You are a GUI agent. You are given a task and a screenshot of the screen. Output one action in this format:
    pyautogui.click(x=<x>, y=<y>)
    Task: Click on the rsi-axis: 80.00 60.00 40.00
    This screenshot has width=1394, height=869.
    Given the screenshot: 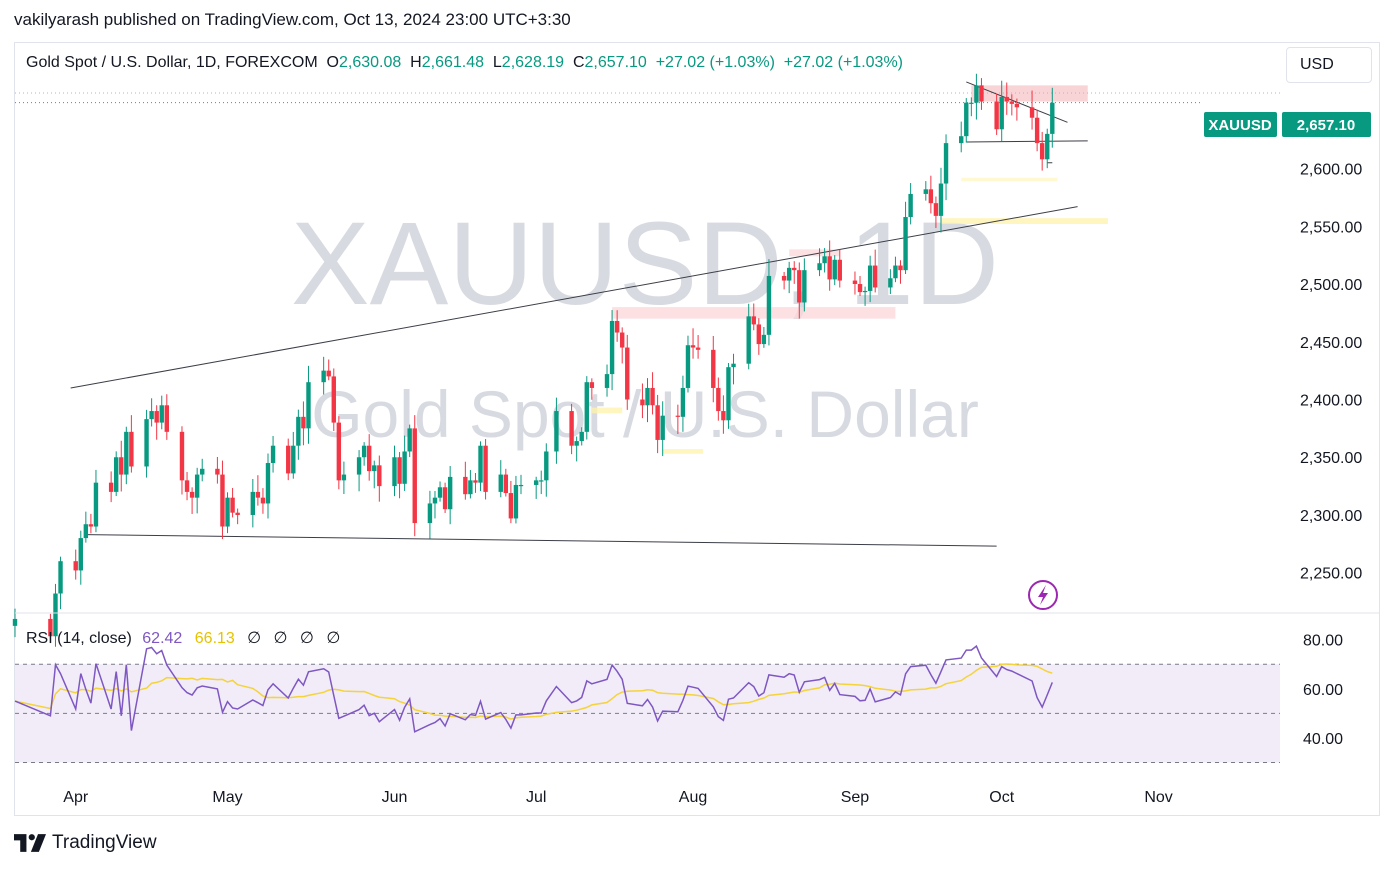 What is the action you would take?
    pyautogui.click(x=1323, y=690)
    